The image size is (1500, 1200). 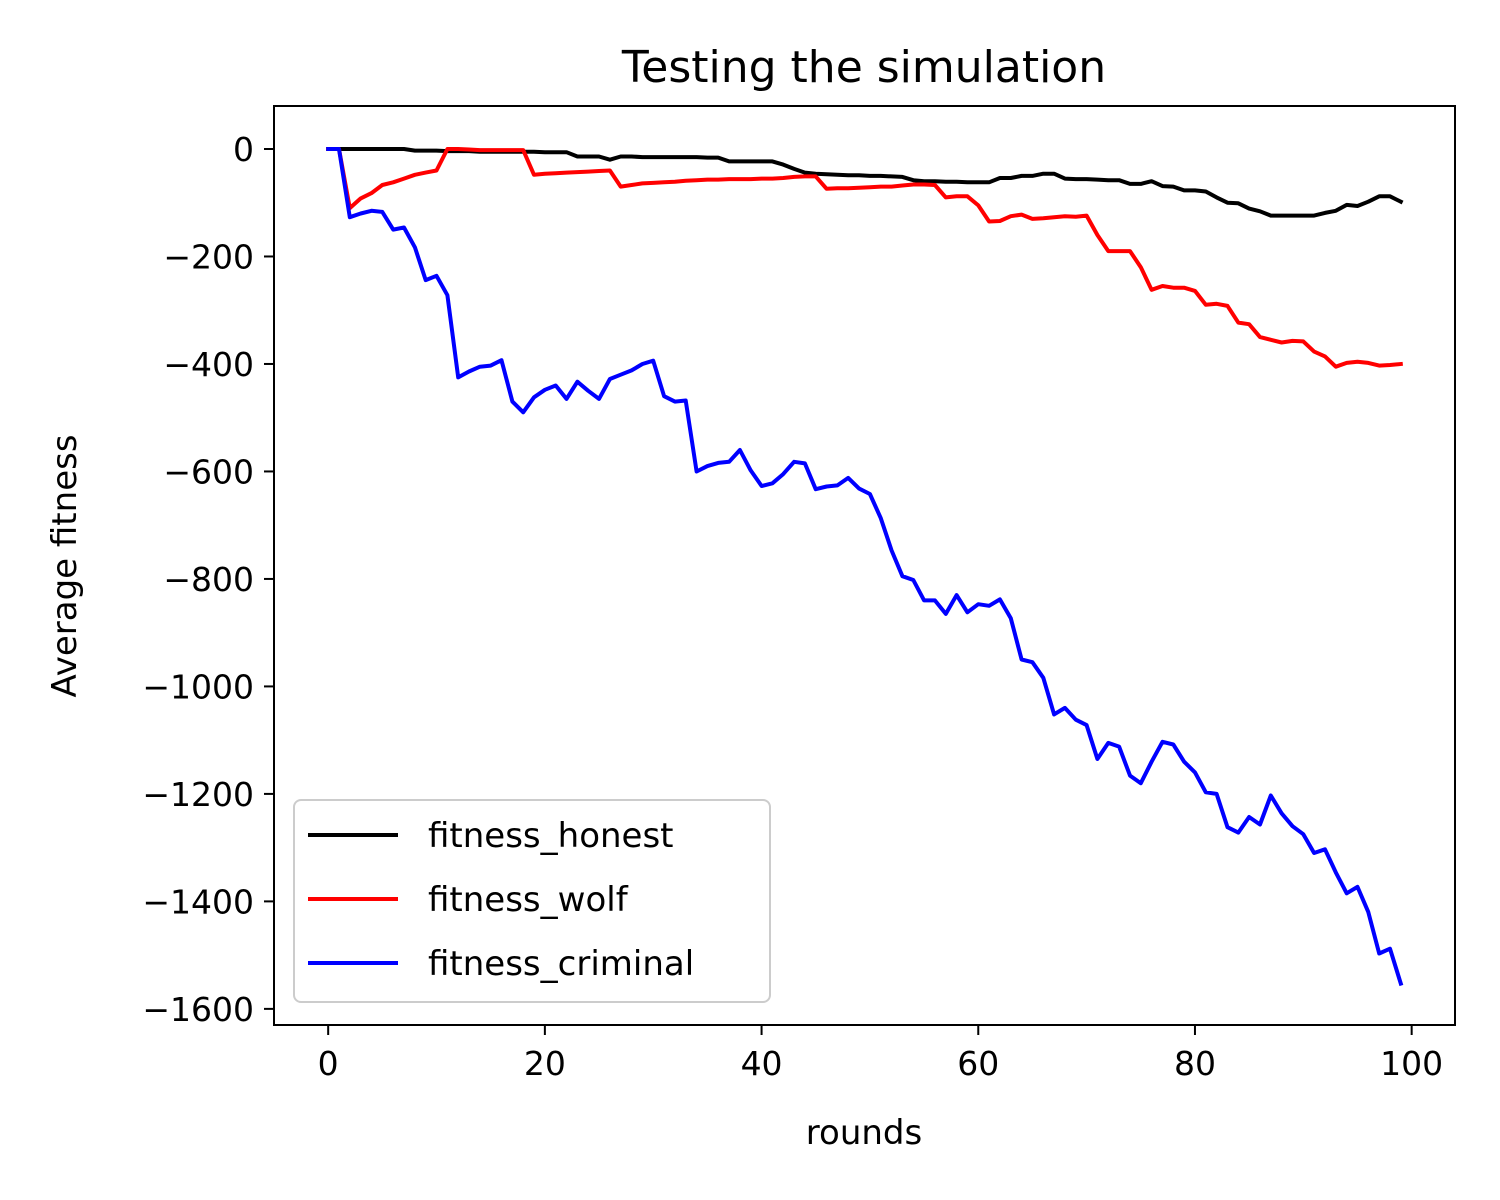 What do you see at coordinates (1411, 1063) in the screenshot?
I see `x-tick-label: 100` at bounding box center [1411, 1063].